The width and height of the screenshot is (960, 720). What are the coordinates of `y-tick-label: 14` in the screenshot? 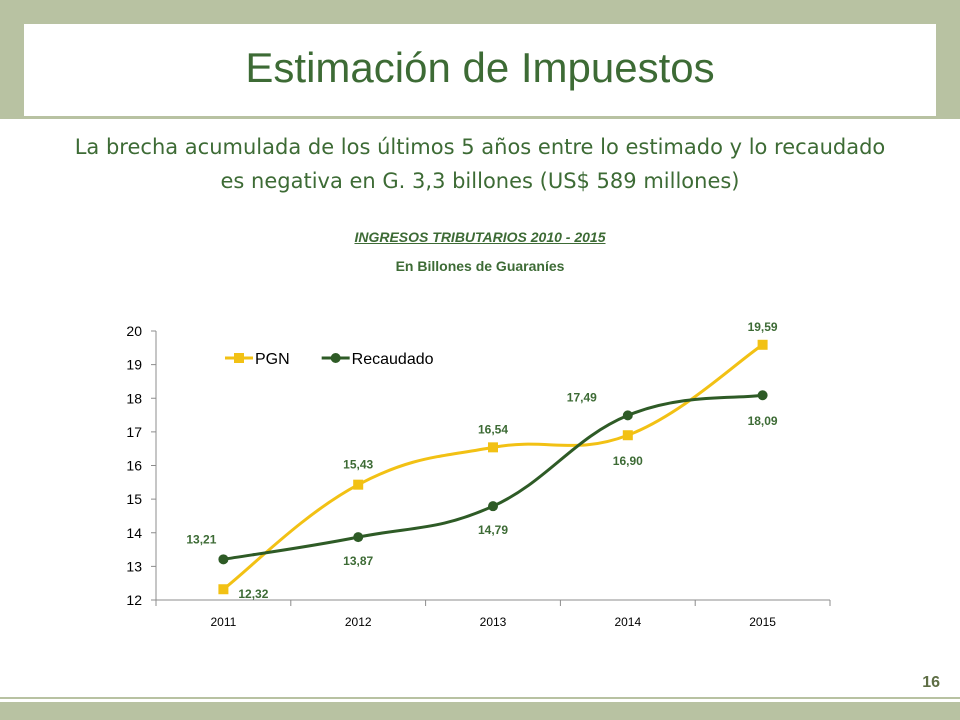 It's located at (134, 533).